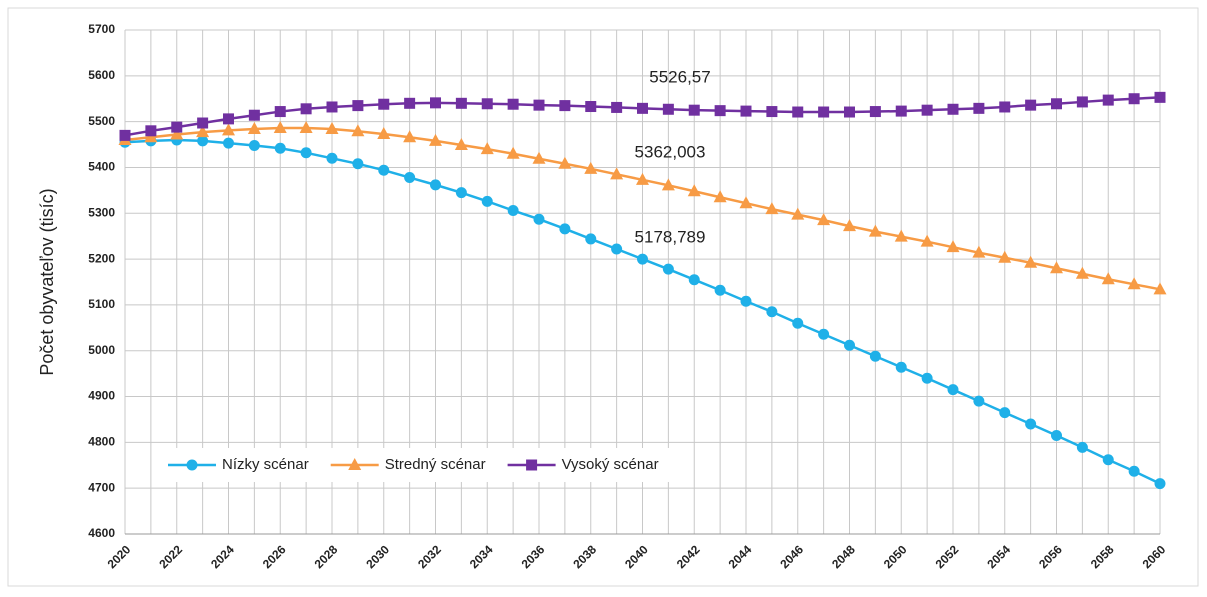 This screenshot has height=597, width=1207. Describe the element at coordinates (670, 236) in the screenshot. I see `annotation: 5178,789` at that location.